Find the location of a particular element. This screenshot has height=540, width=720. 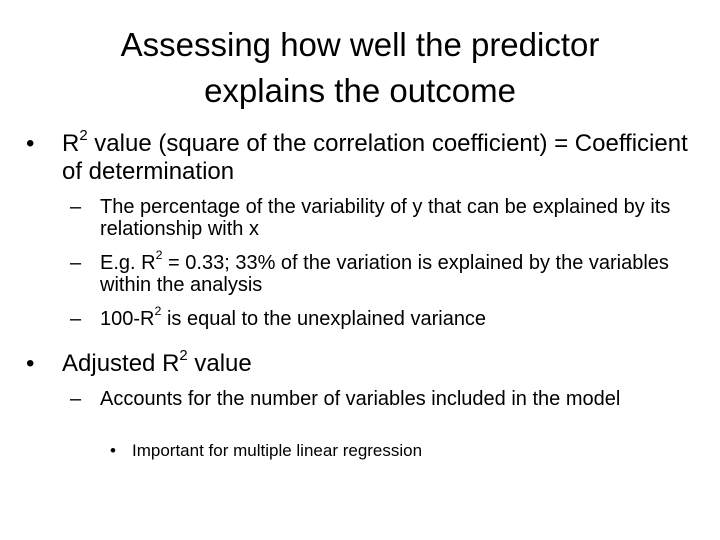

title-line-1: Assessing how well the predictor is located at coordinates (360, 44).